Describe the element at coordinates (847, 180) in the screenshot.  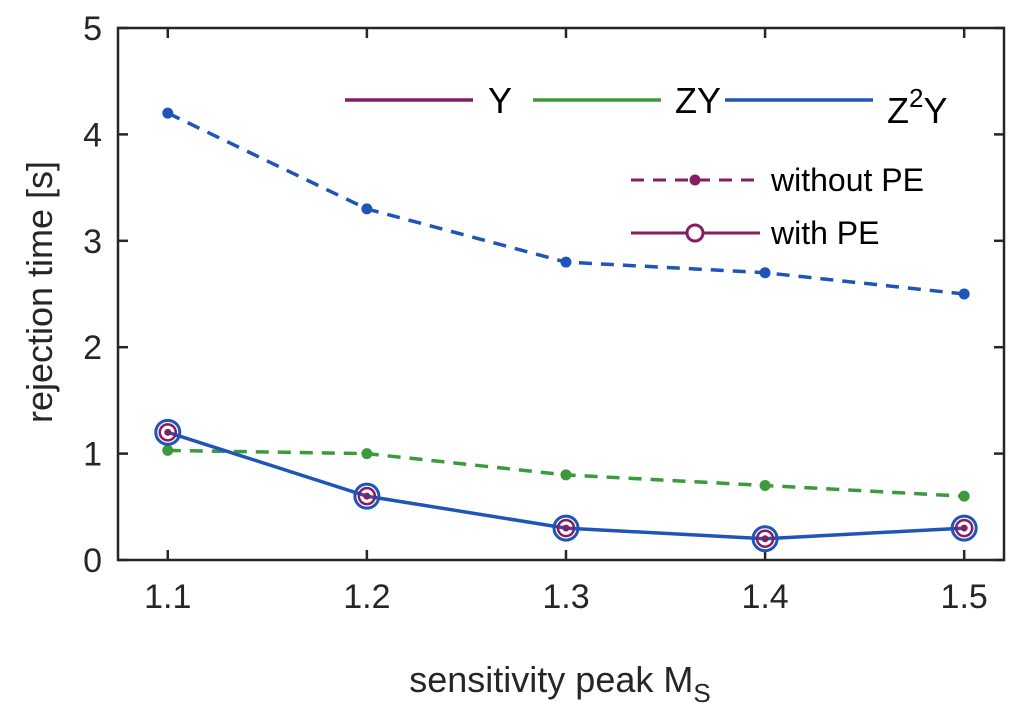
I see `legend-label-dashed: without PE` at that location.